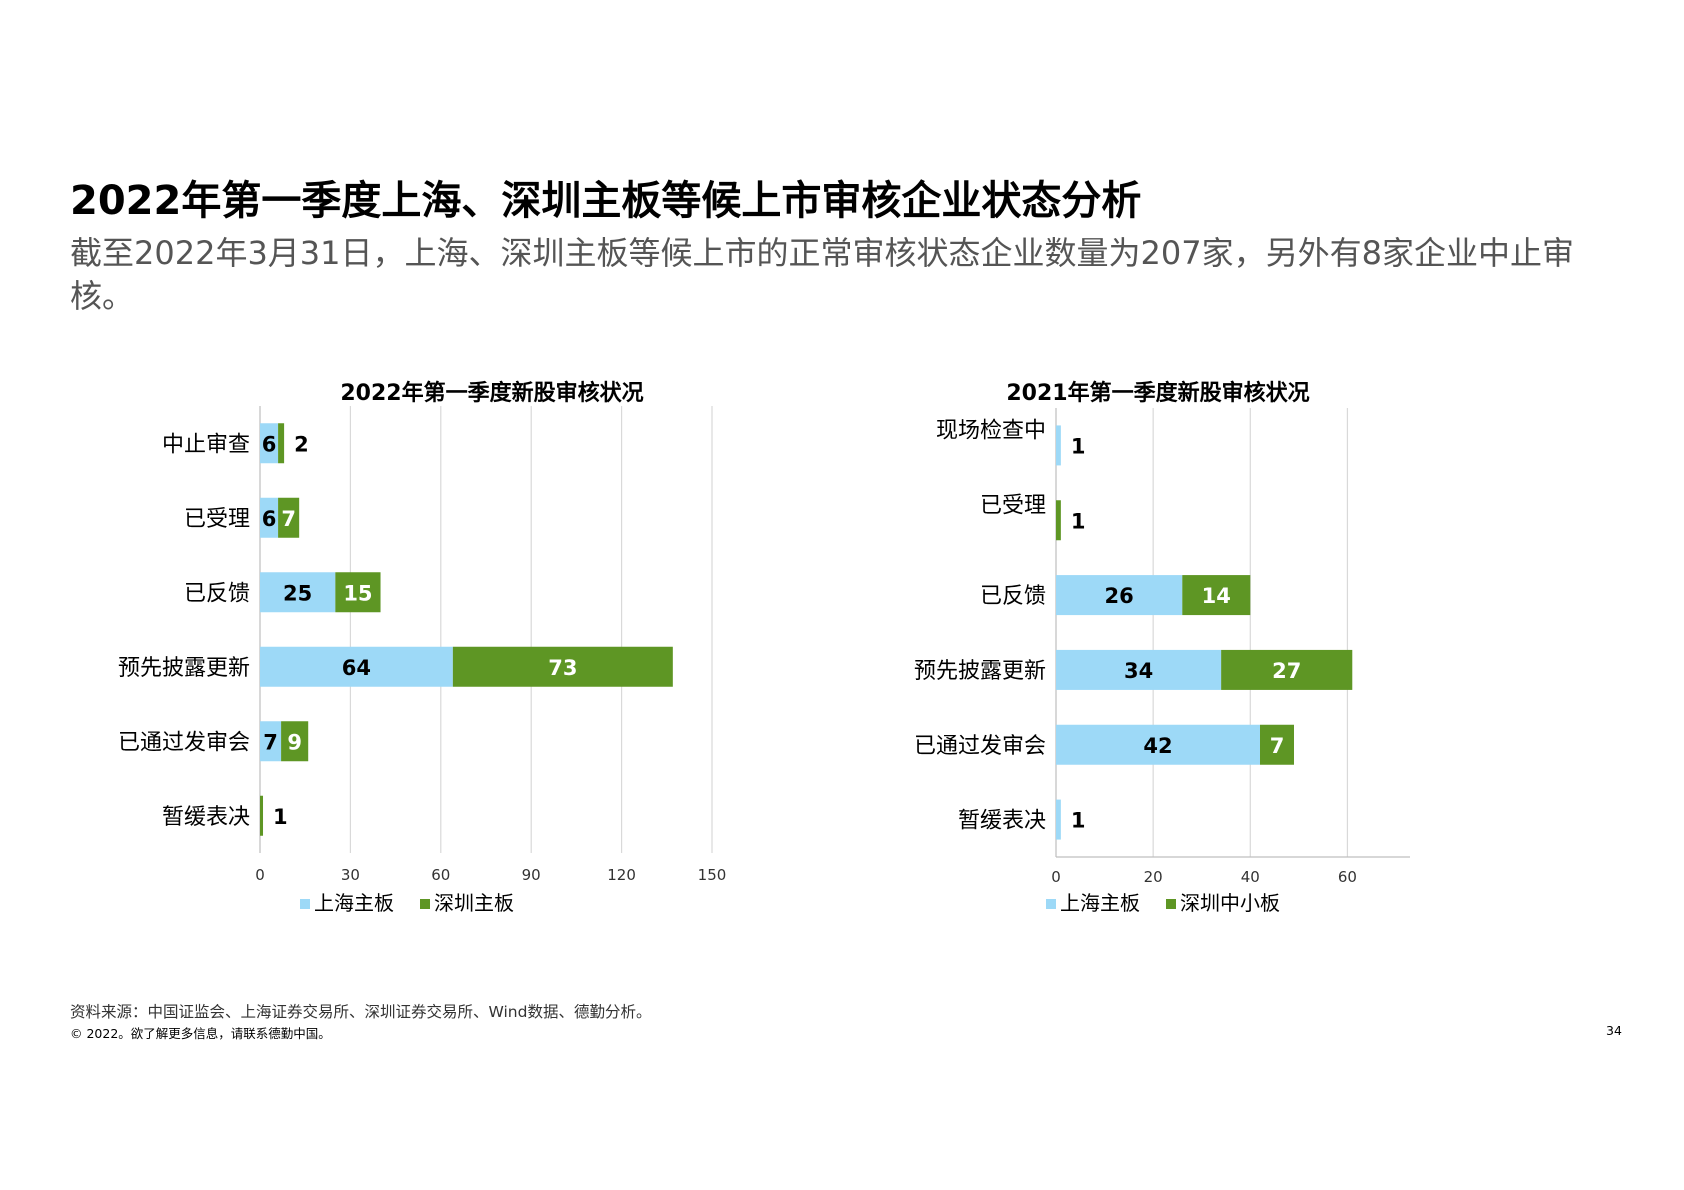  I want to click on data-label: 73, so click(562, 668).